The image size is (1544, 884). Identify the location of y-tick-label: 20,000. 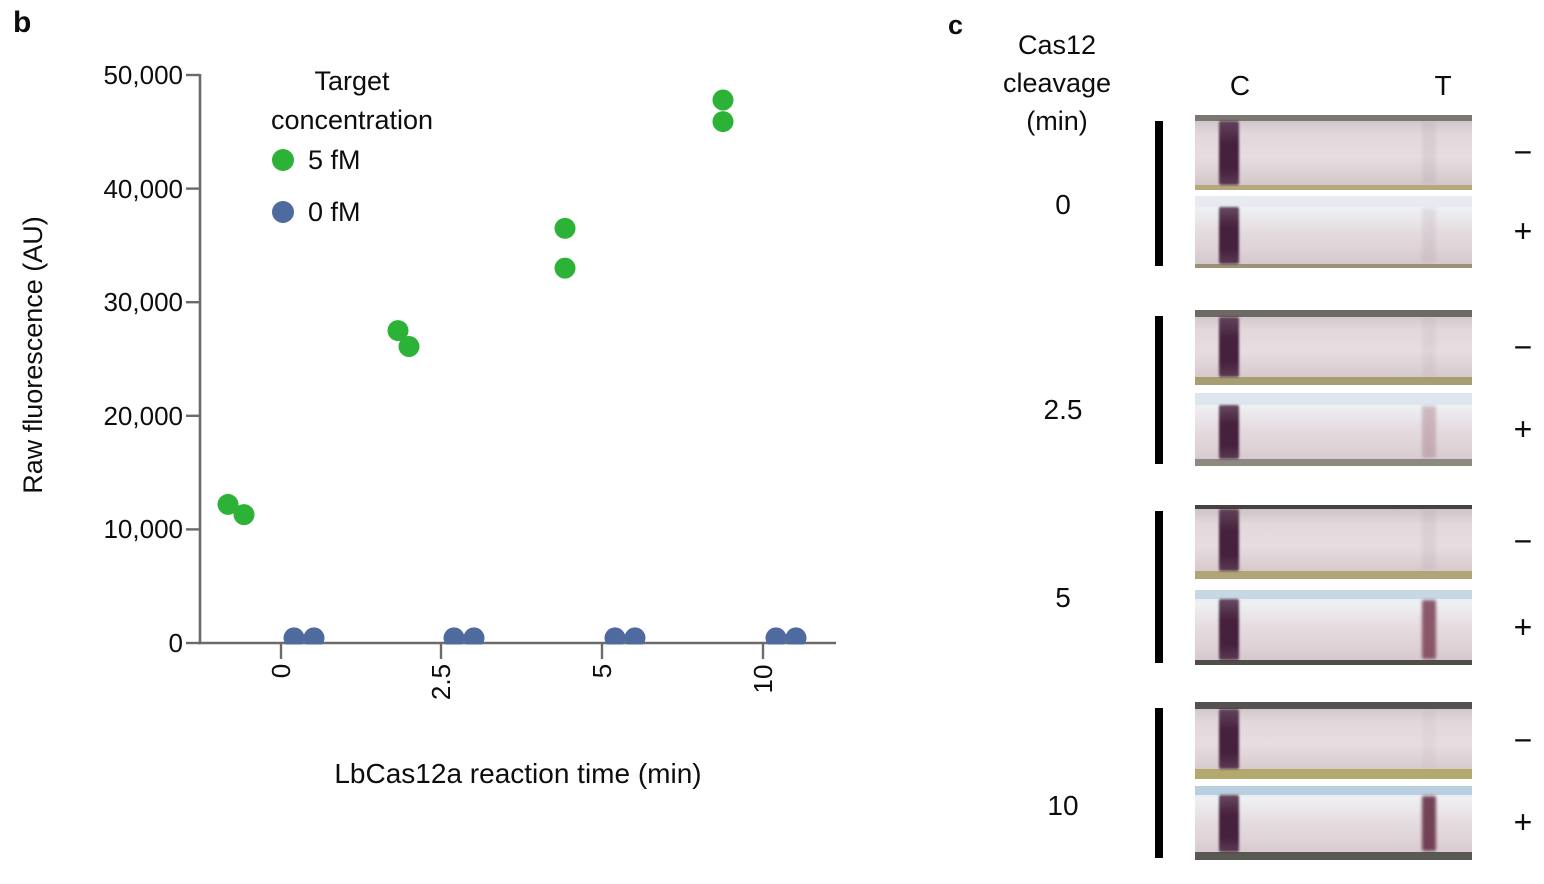
(143, 415).